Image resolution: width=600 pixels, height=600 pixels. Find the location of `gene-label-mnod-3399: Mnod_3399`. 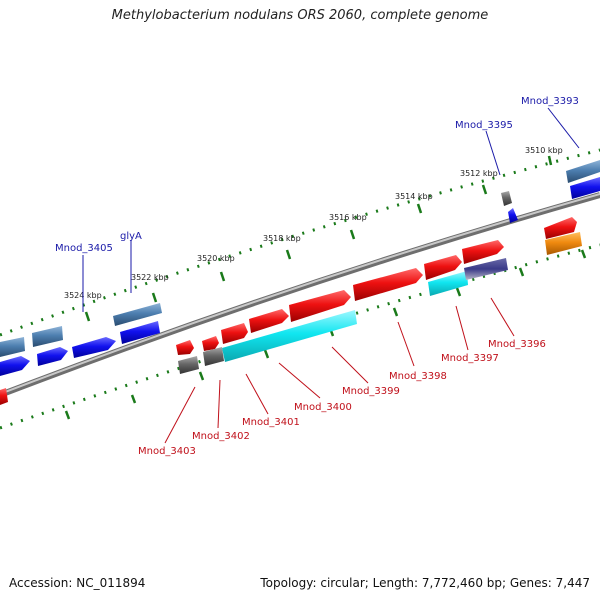

gene-label-mnod-3399: Mnod_3399 is located at coordinates (371, 391).